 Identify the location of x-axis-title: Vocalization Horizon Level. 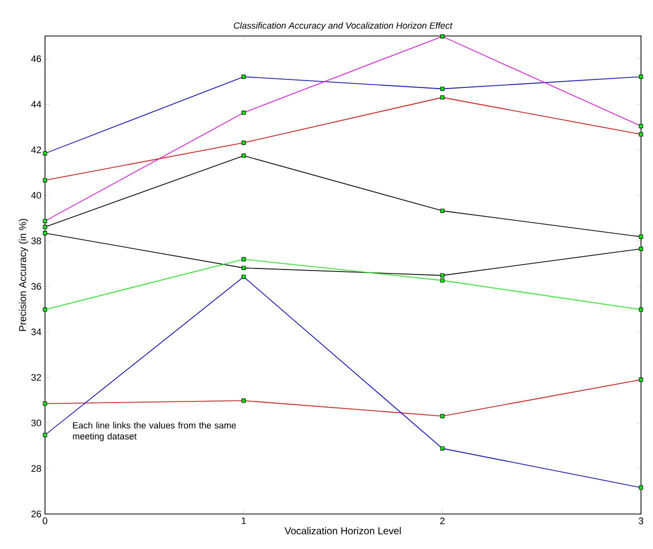
(342, 530).